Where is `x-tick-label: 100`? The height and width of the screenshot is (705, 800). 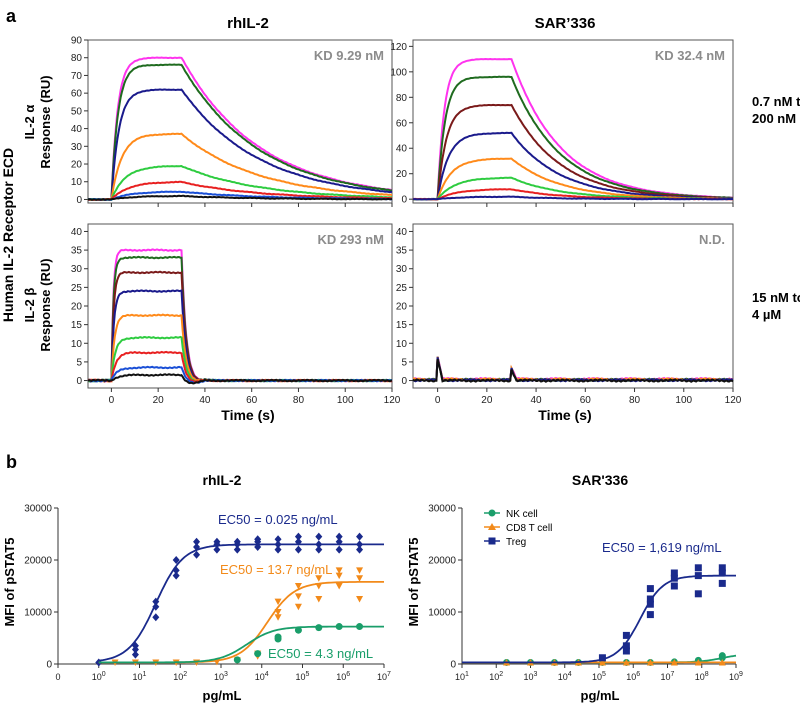 x-tick-label: 100 is located at coordinates (345, 400).